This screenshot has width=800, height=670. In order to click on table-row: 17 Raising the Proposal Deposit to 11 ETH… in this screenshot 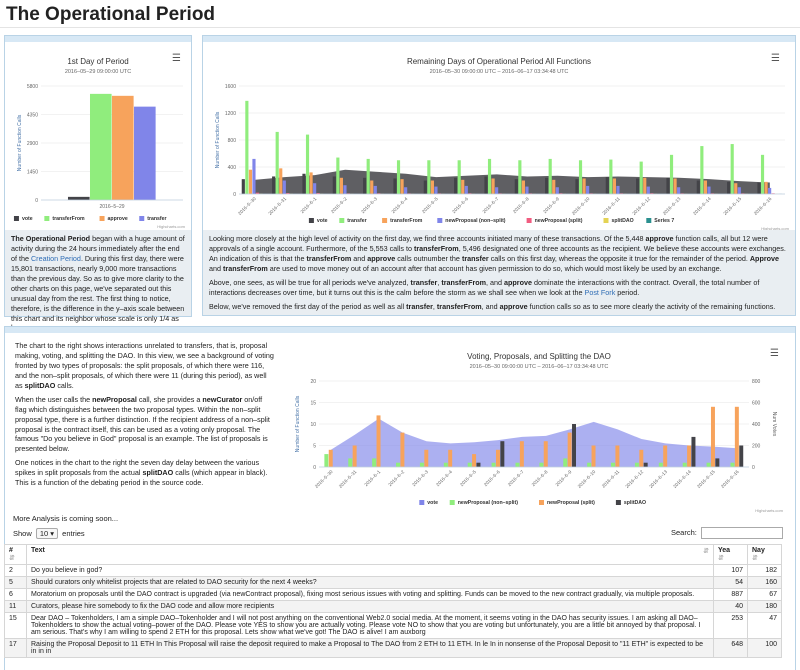, I will do `click(393, 648)`.